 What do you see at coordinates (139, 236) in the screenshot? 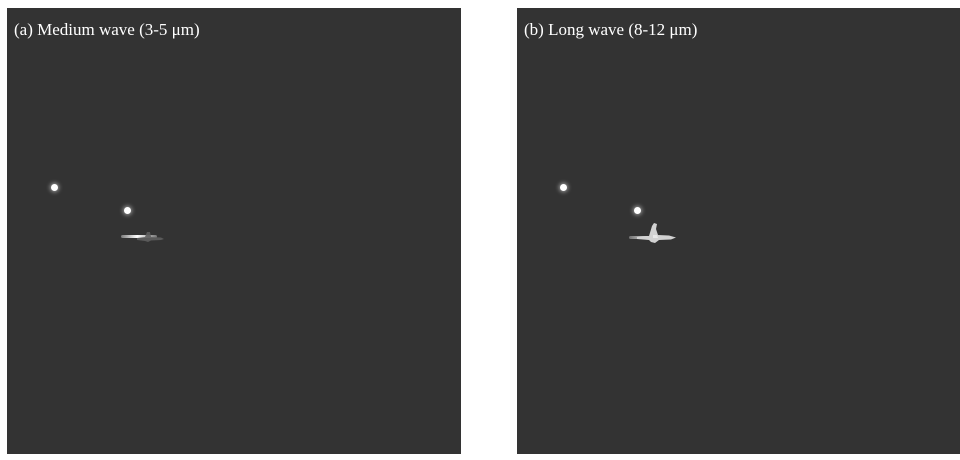
I see `exhaust-plume` at bounding box center [139, 236].